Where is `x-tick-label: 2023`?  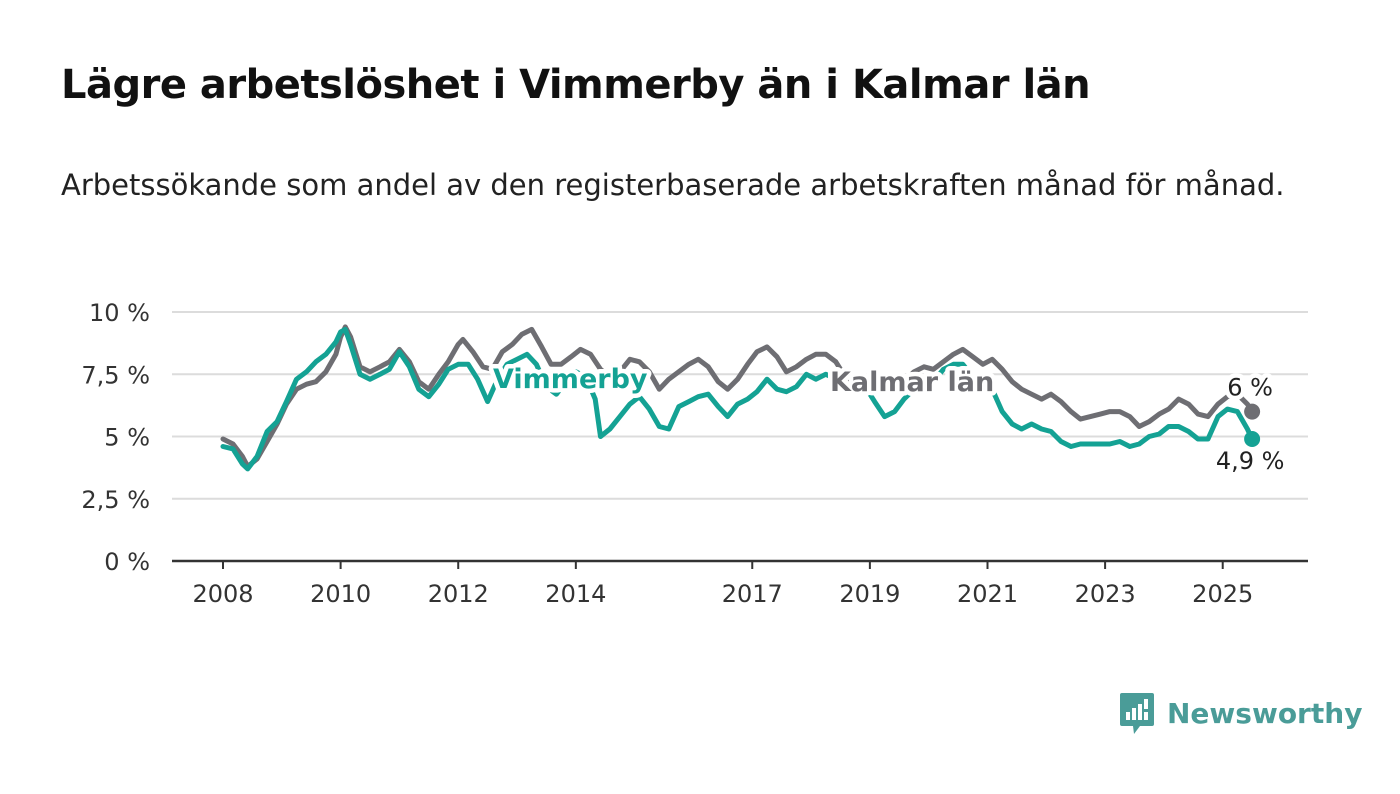 x-tick-label: 2023 is located at coordinates (1105, 594).